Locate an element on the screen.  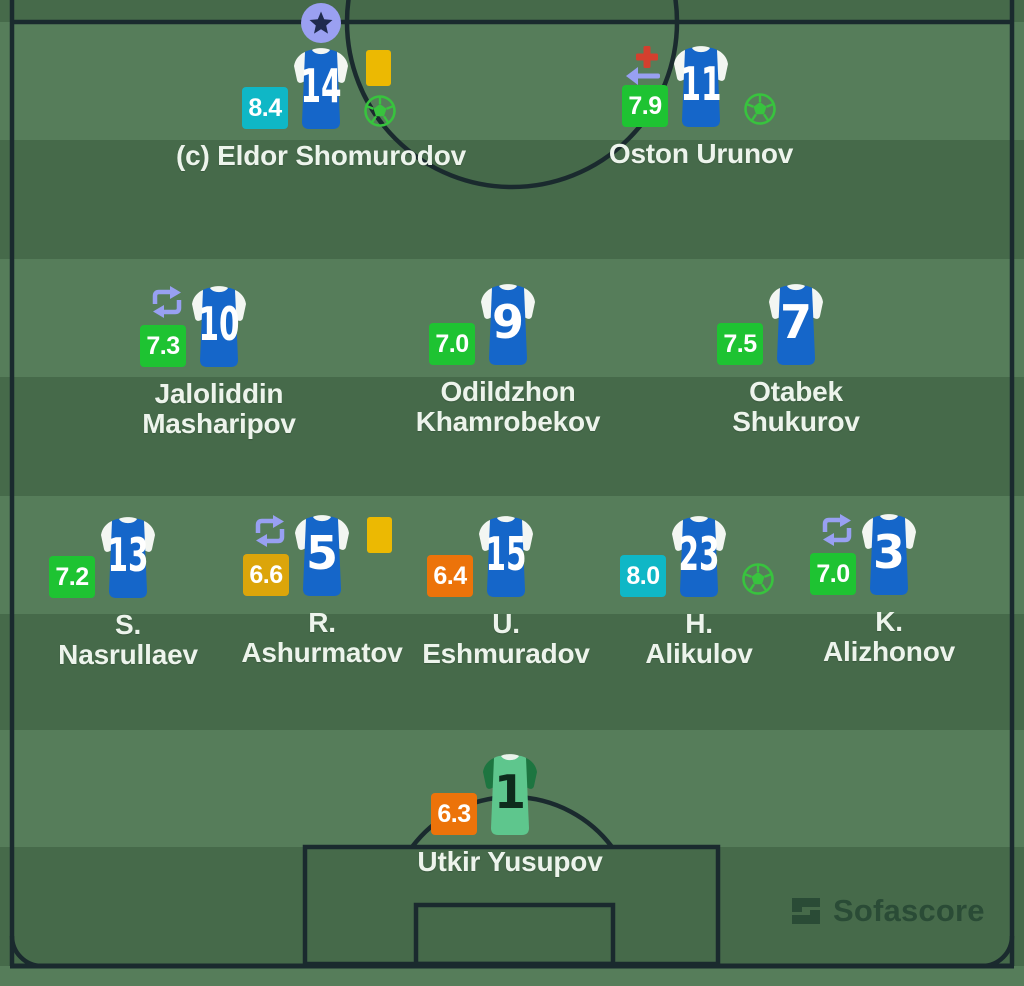
player-name: R. Ashurmatov is located at coordinates (322, 637).